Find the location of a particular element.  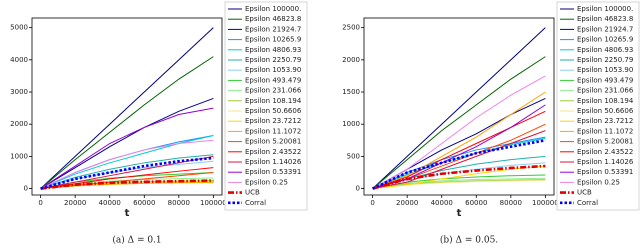

caption: (a) Δ = 0.1 is located at coordinates (136, 240).